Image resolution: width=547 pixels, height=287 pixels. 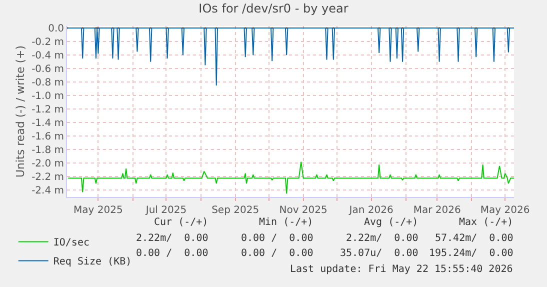 What do you see at coordinates (474, 238) in the screenshot?
I see `text: 57.42m/ 0.00` at bounding box center [474, 238].